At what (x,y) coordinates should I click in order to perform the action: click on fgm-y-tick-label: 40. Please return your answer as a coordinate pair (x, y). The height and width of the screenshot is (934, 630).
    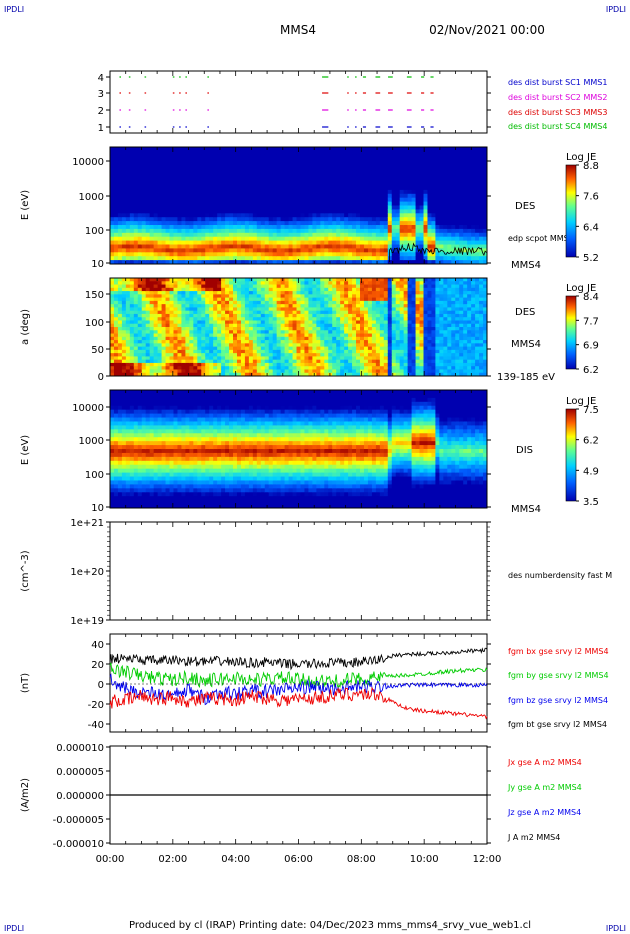
    Looking at the image, I should click on (97, 645).